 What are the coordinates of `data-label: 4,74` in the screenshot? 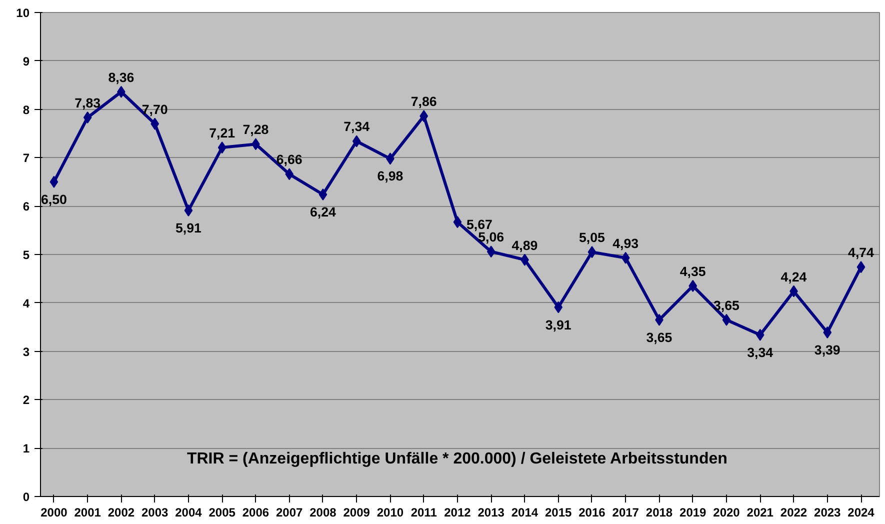 It's located at (861, 252).